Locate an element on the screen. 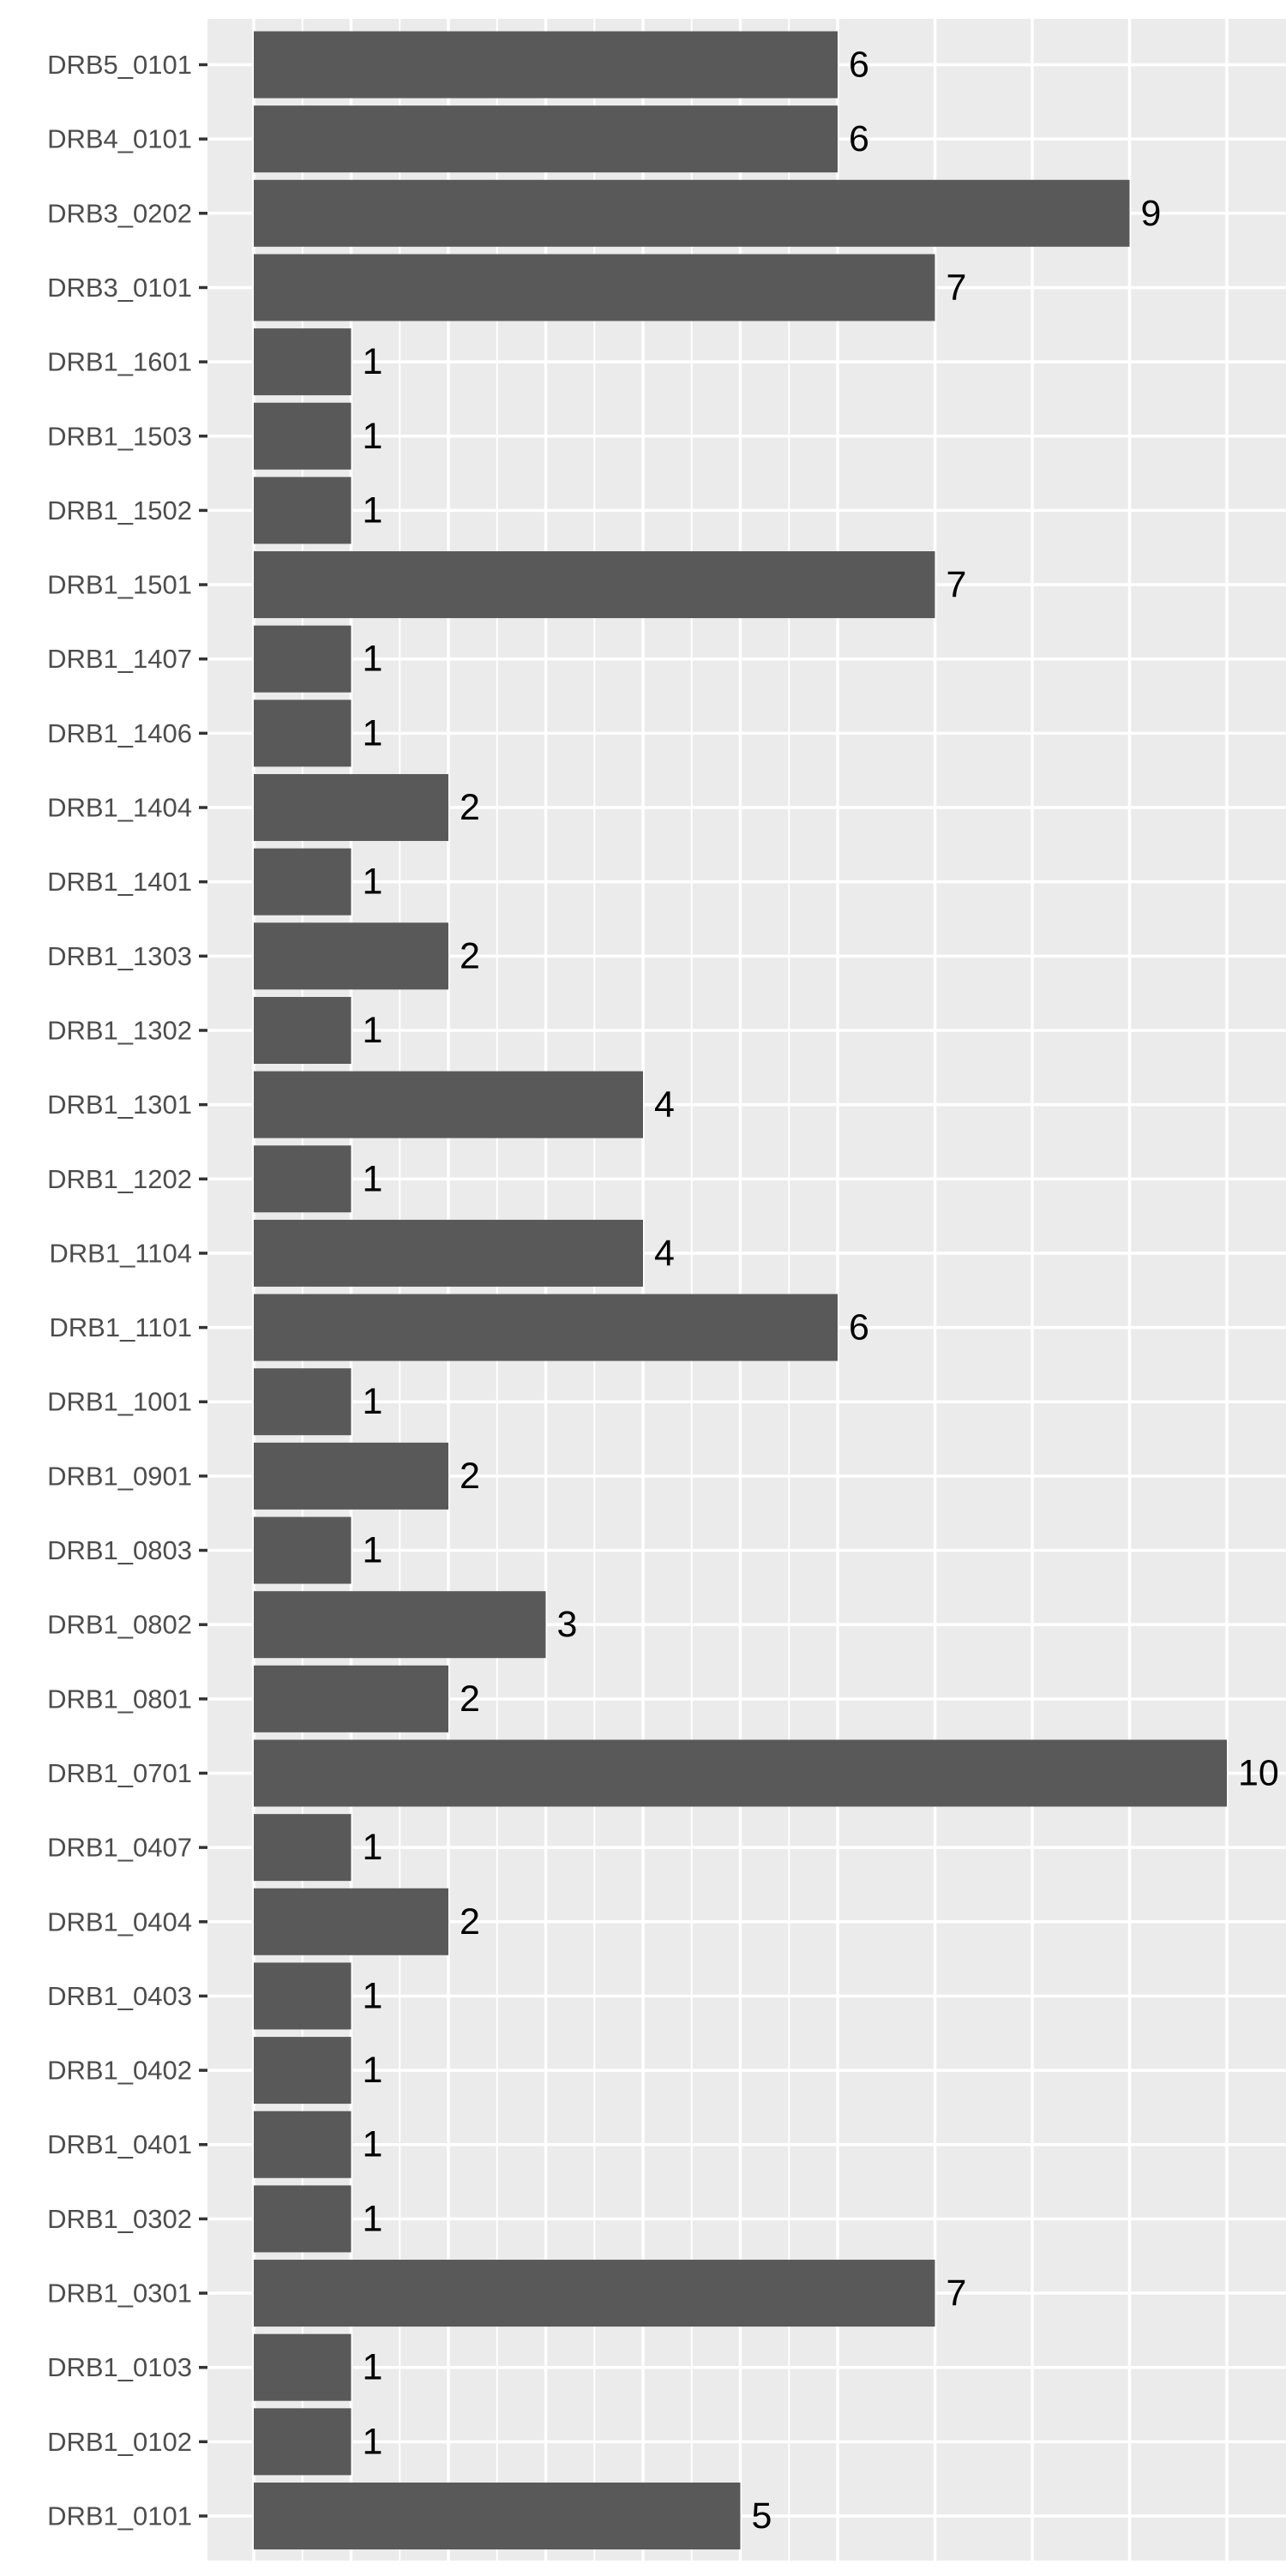 The width and height of the screenshot is (1286, 2576). y-tick-label: DRB1_0301 is located at coordinates (119, 2294).